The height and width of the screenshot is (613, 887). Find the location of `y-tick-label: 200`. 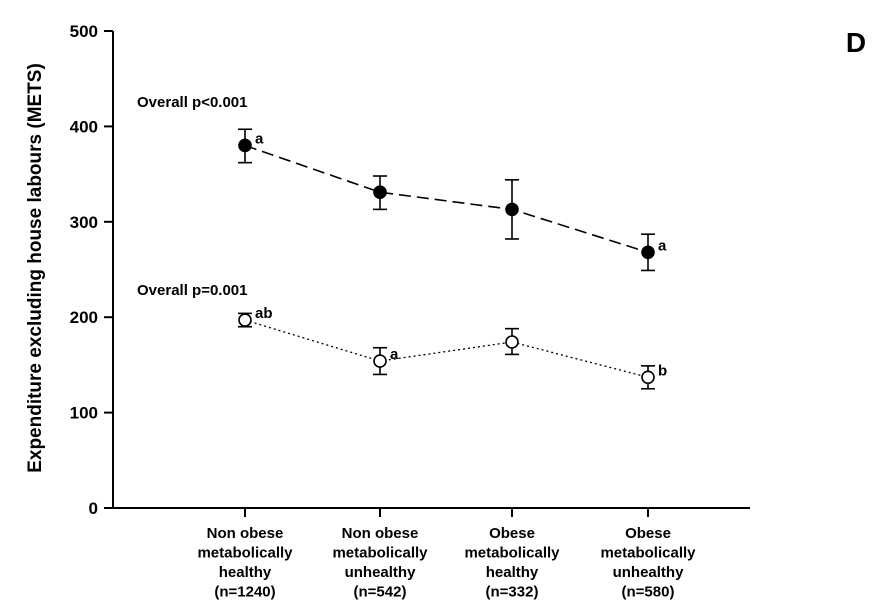

y-tick-label: 200 is located at coordinates (84, 317).